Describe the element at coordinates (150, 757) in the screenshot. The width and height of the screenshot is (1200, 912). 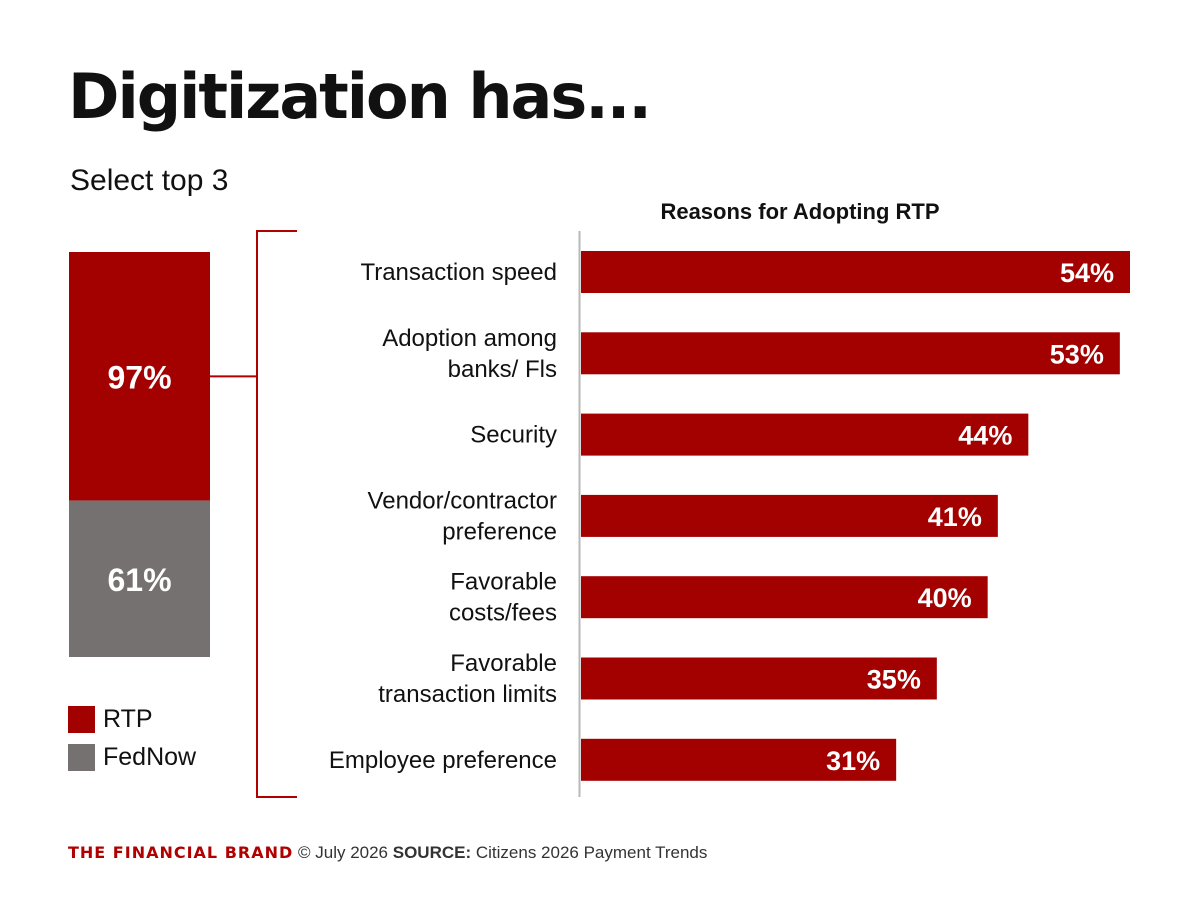
I see `legend-label-fednow: FedNow` at that location.